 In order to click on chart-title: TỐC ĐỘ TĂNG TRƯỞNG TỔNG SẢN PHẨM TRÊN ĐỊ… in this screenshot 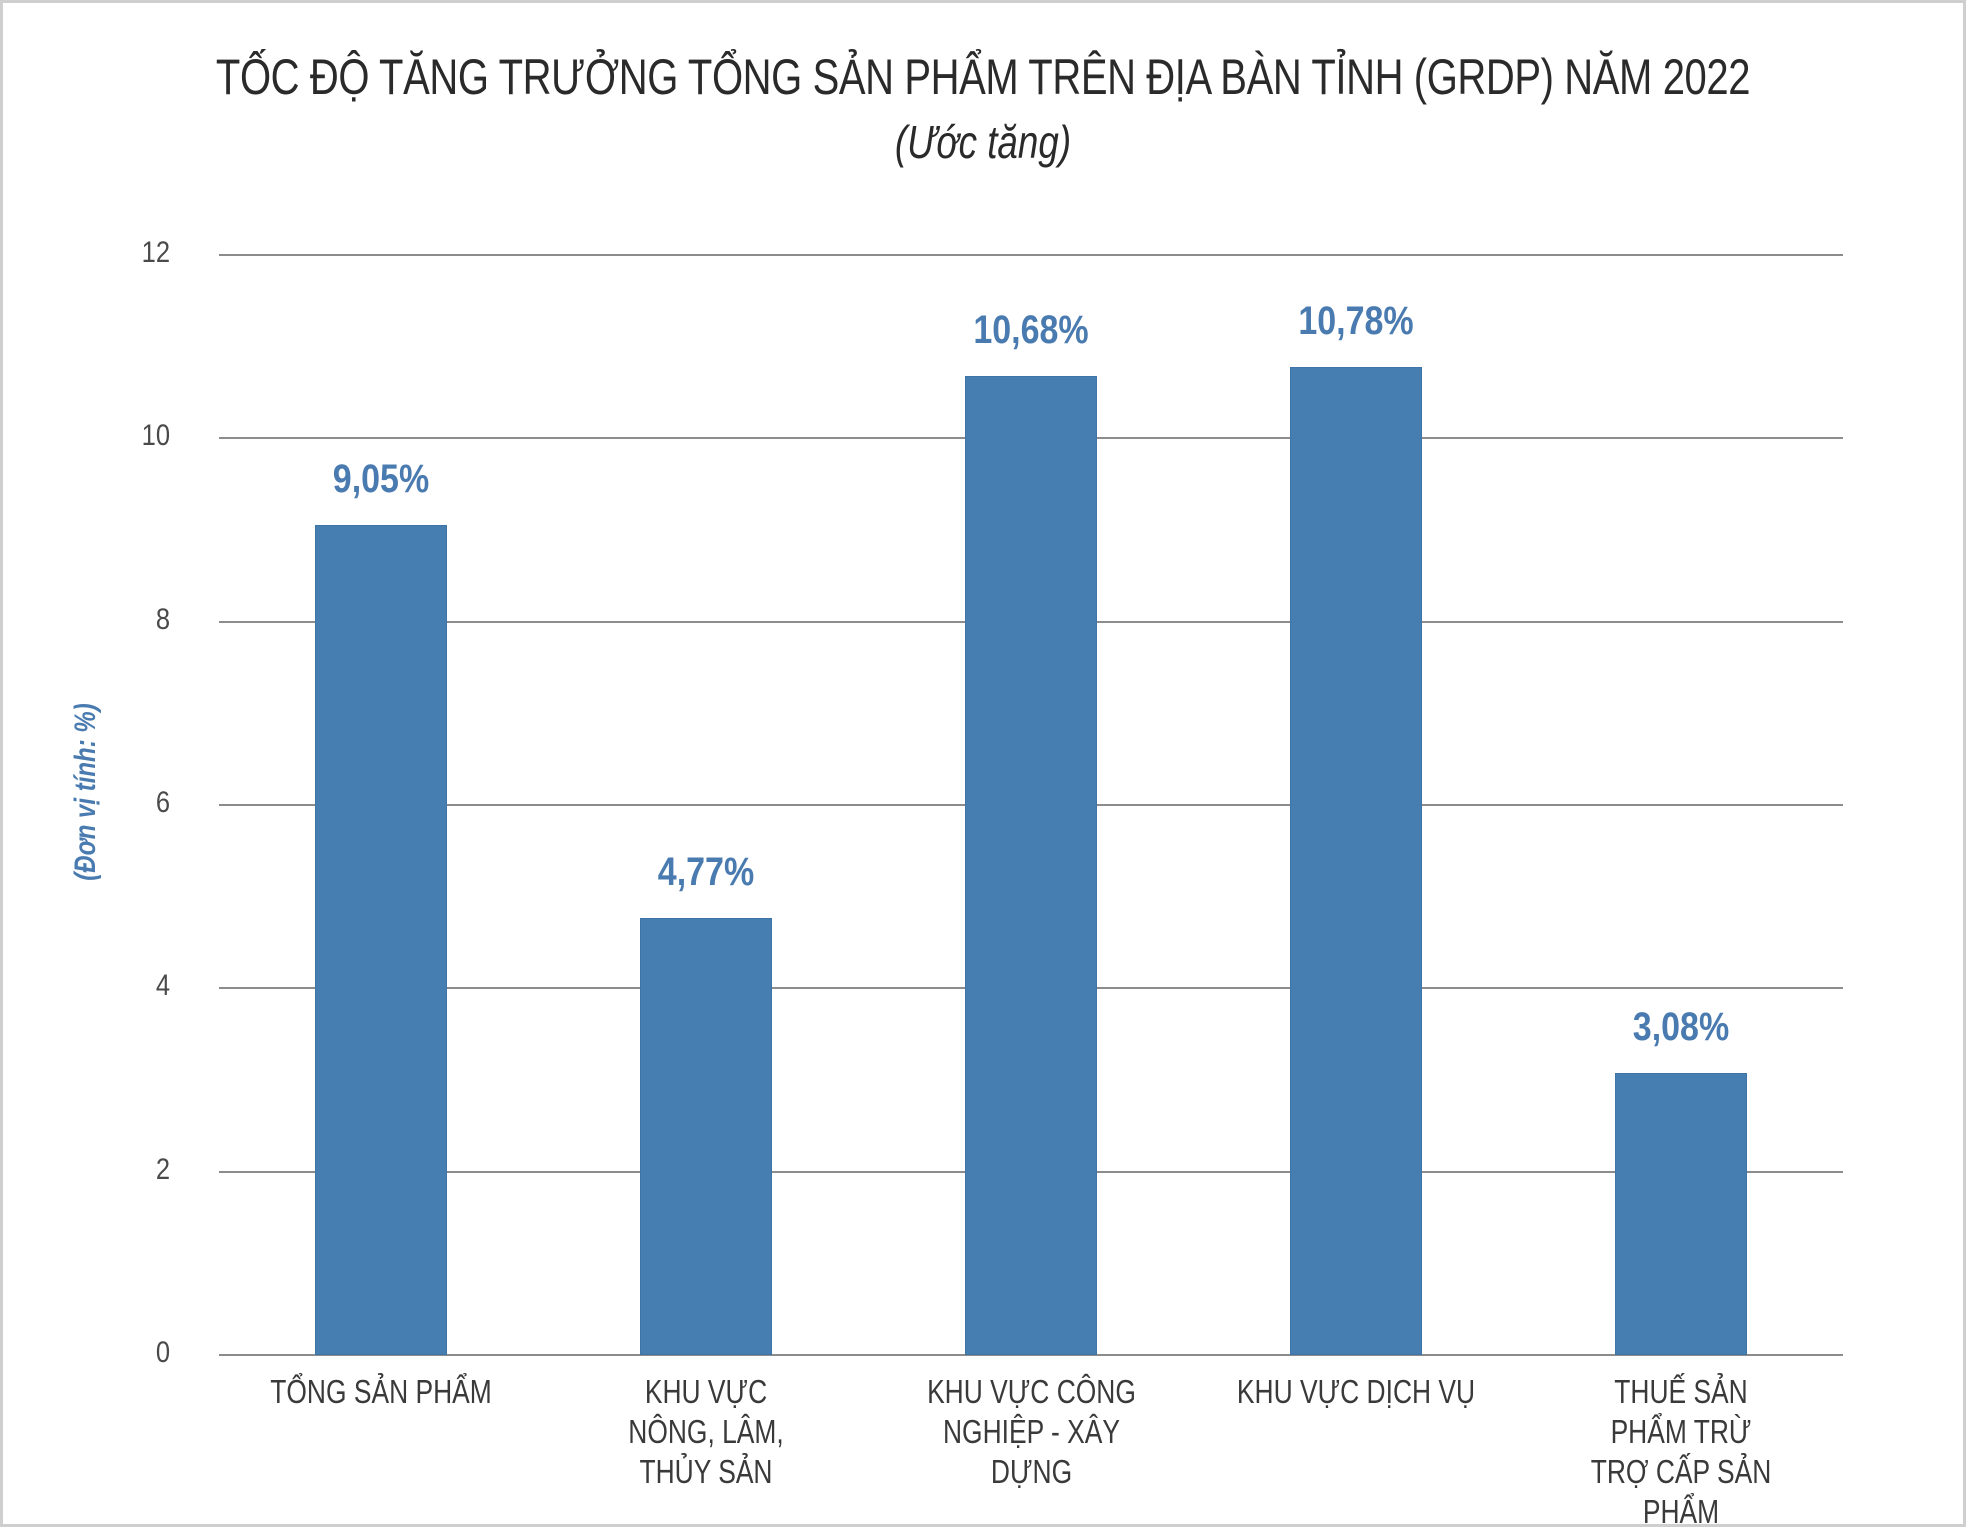, I will do `click(983, 77)`.